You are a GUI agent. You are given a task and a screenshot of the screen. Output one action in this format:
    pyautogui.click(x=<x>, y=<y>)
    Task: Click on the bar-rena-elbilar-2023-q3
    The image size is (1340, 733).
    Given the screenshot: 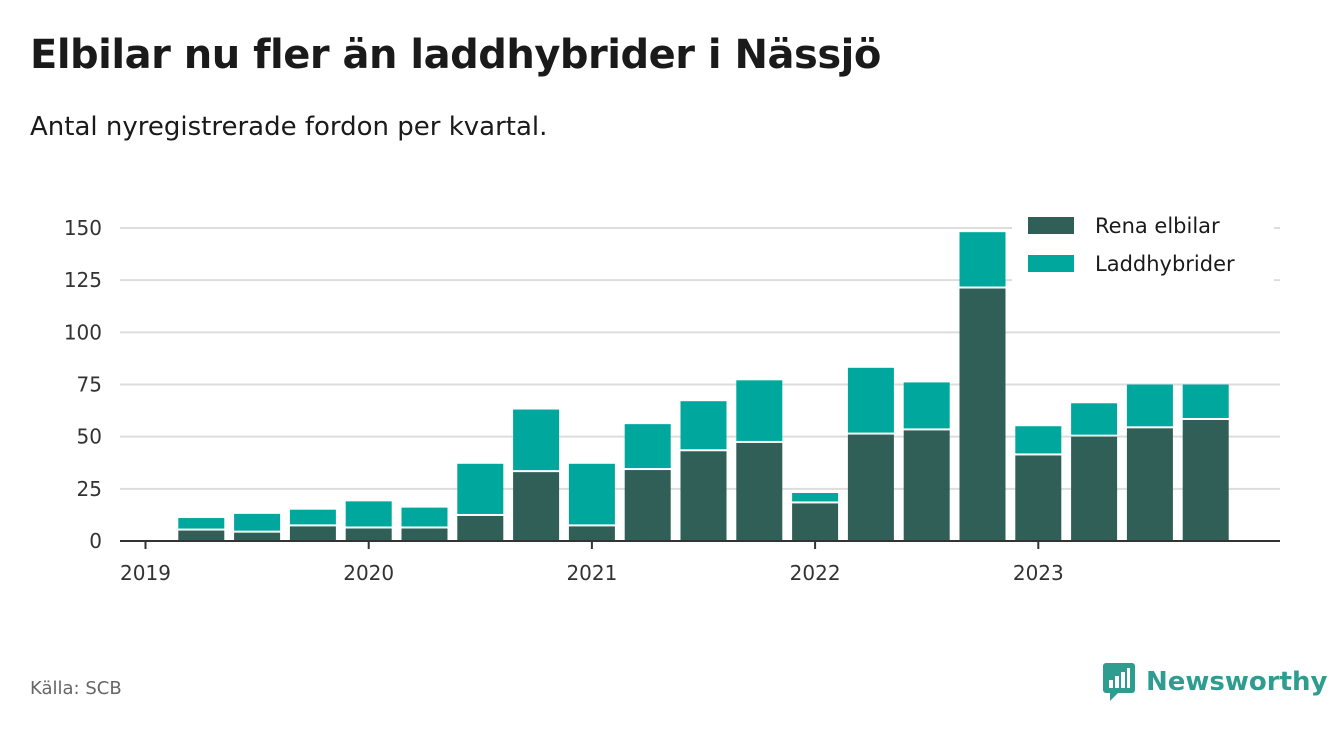 What is the action you would take?
    pyautogui.click(x=1149, y=484)
    